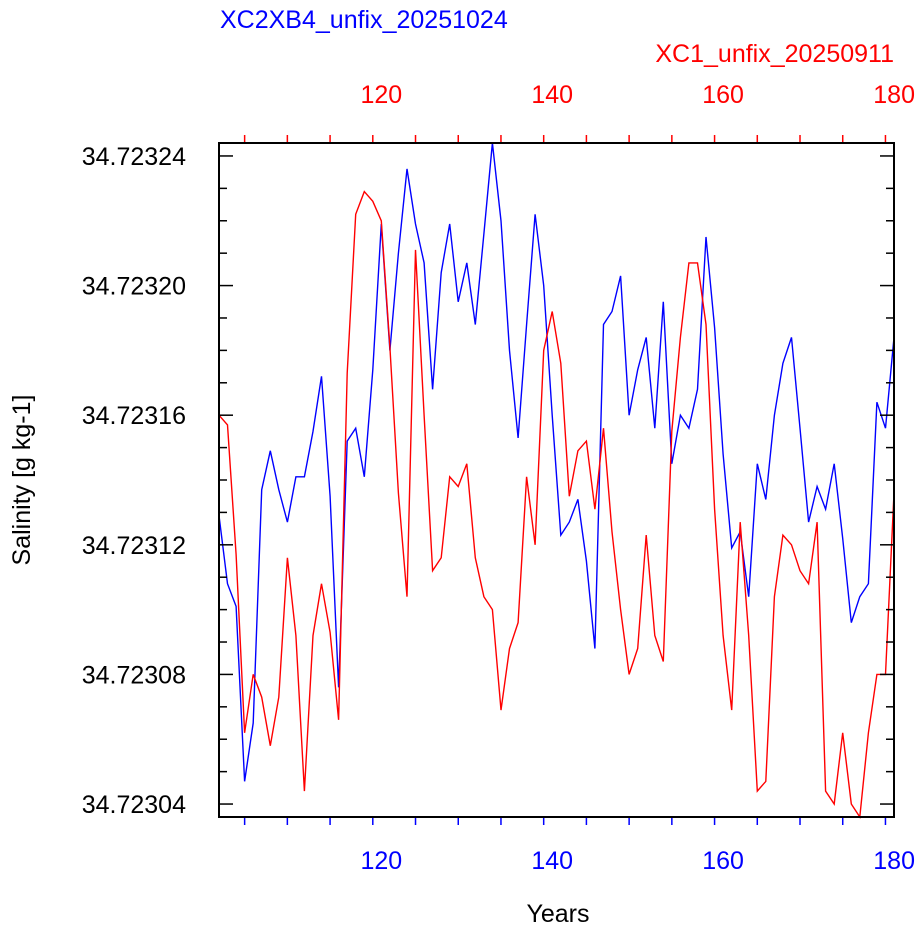 This screenshot has width=924, height=931. What do you see at coordinates (134, 287) in the screenshot?
I see `y-tick-label: 34.72320` at bounding box center [134, 287].